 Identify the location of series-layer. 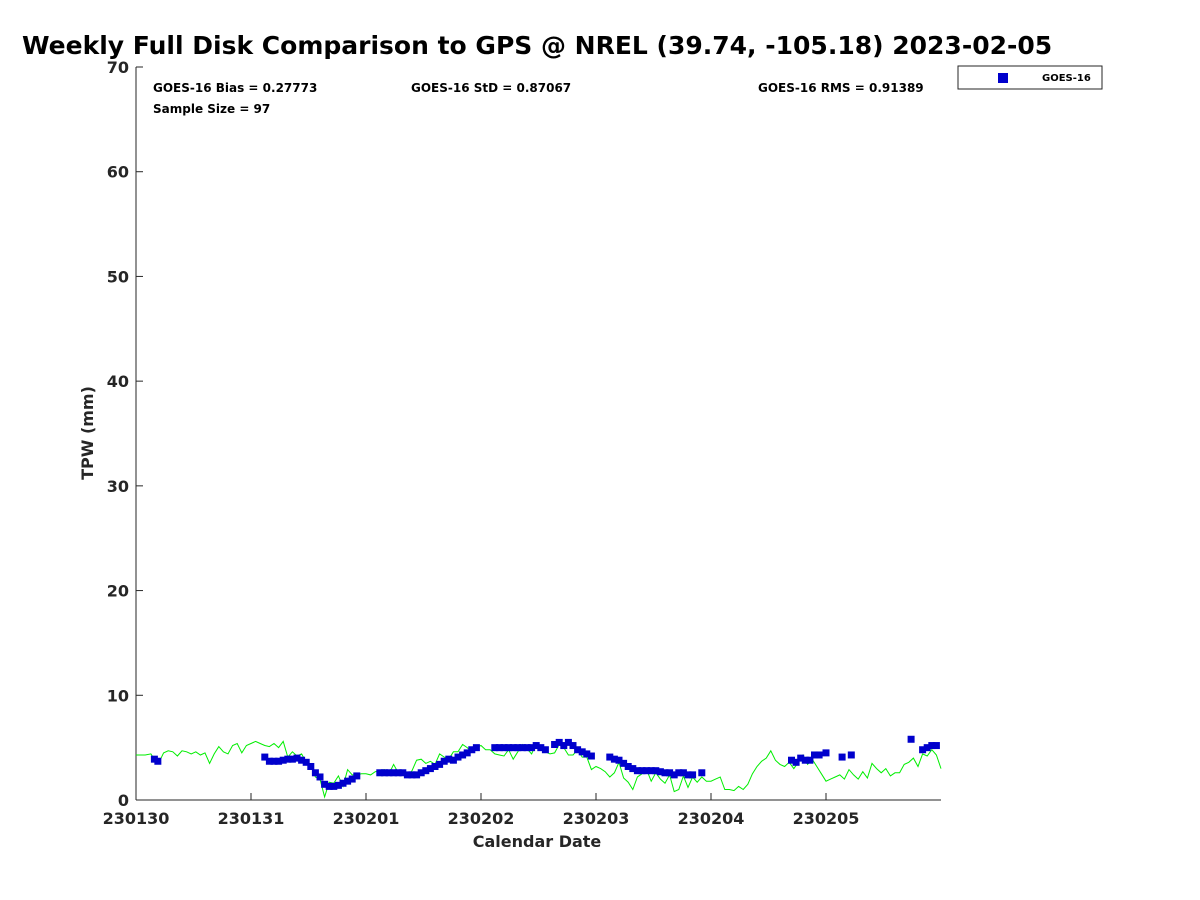
(539, 767).